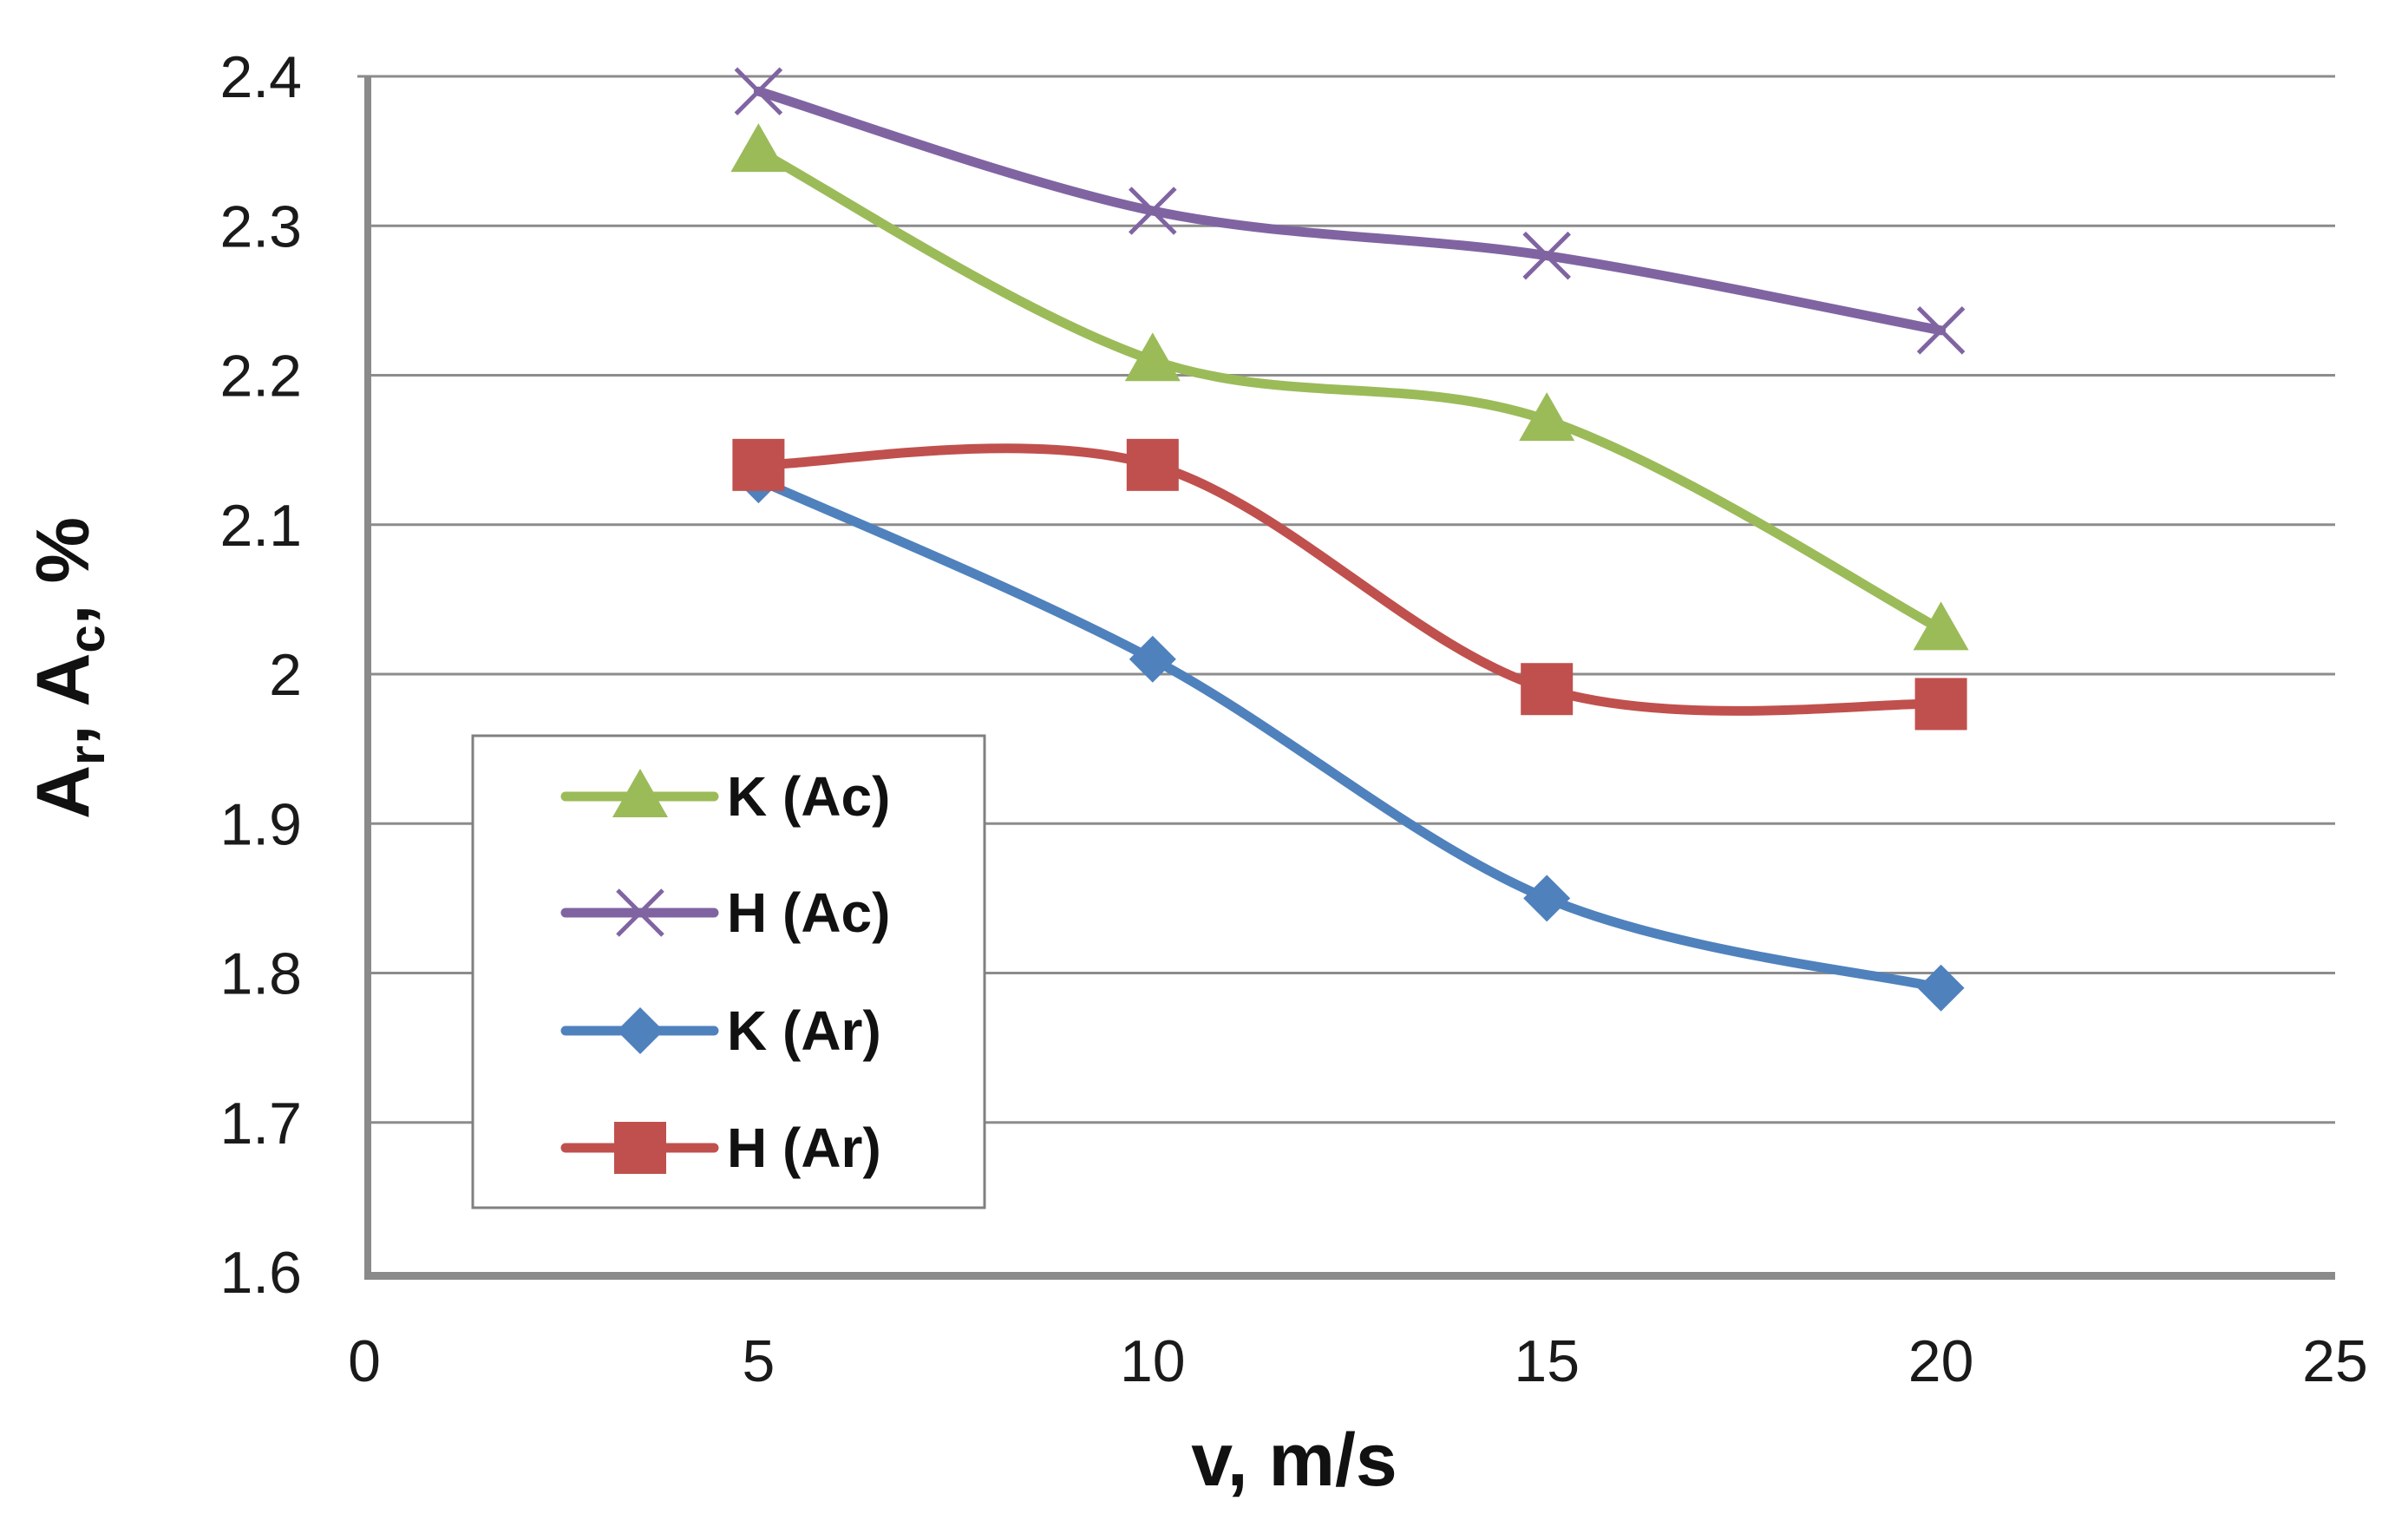 The height and width of the screenshot is (1527, 2408). I want to click on legend: K (Ac) H (Ac) K (Ar) H (Ar), so click(728, 971).